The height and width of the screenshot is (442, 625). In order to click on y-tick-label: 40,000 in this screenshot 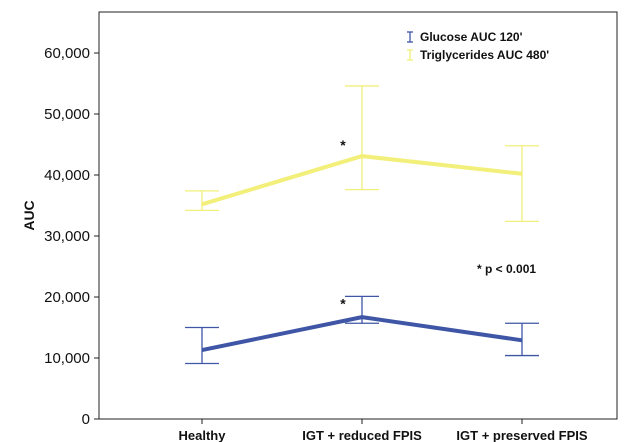, I will do `click(67, 175)`.